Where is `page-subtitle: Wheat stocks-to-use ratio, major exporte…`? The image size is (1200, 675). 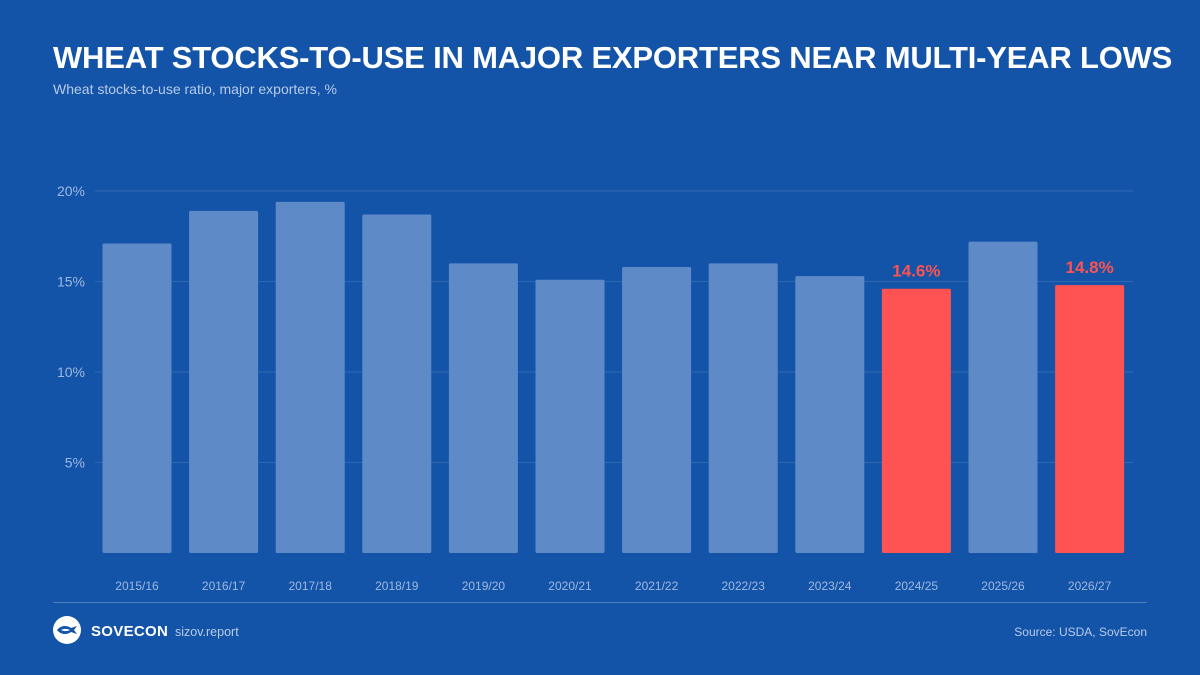
page-subtitle: Wheat stocks-to-use ratio, major exporte… is located at coordinates (195, 89).